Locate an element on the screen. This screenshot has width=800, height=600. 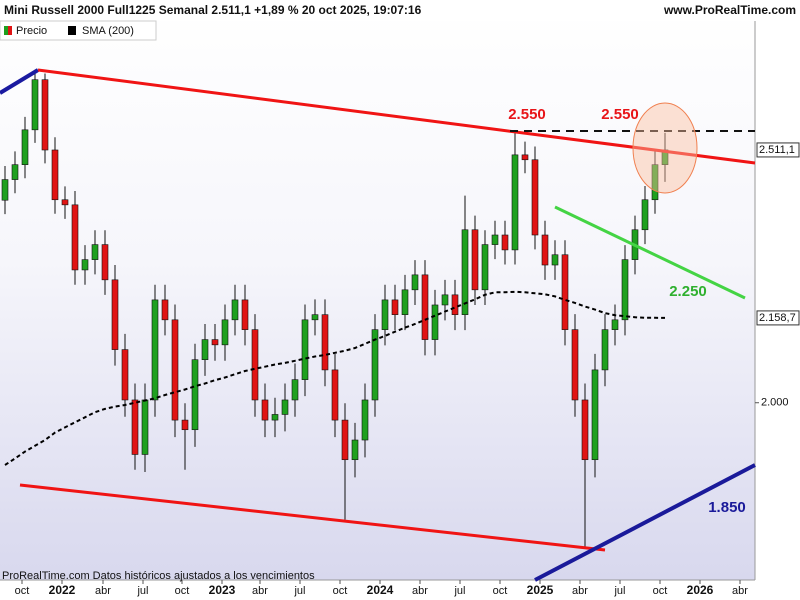
legend-label: Precio is located at coordinates (31, 31).